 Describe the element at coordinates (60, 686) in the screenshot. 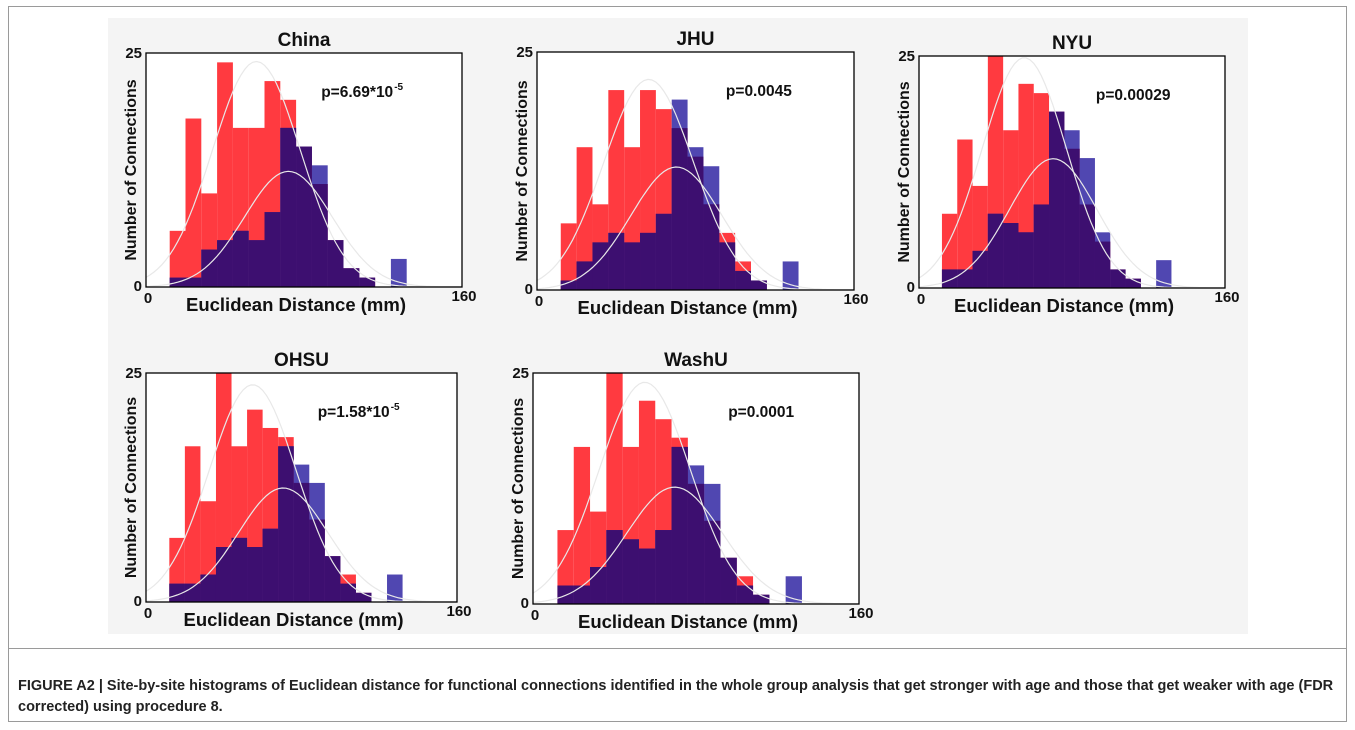

I see `caption-label: FIGURE A2 |` at that location.